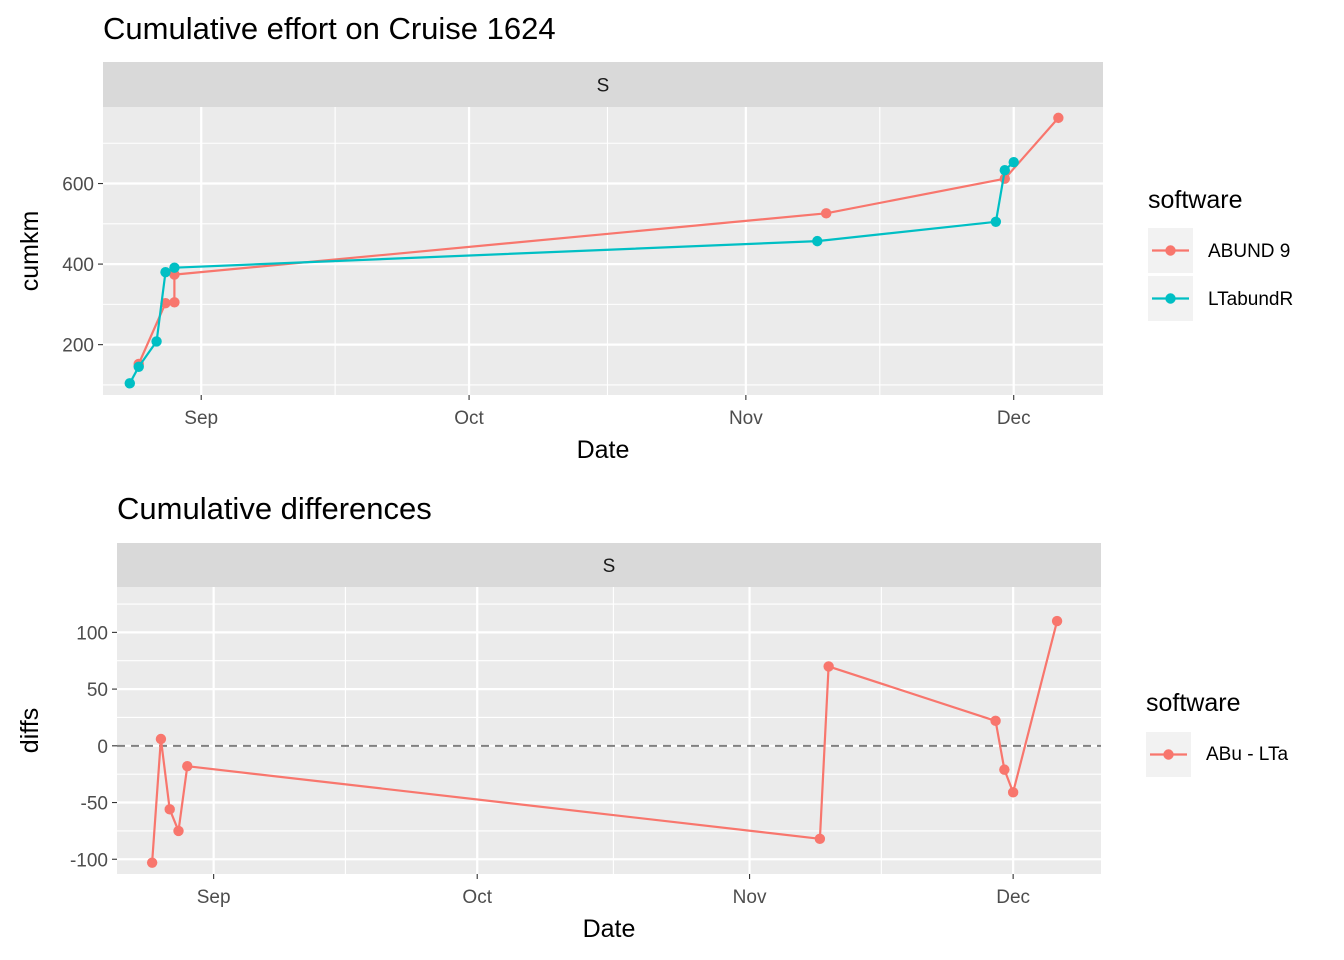 Image resolution: width=1344 pixels, height=960 pixels. What do you see at coordinates (1249, 251) in the screenshot?
I see `legend-label: ABUND 9` at bounding box center [1249, 251].